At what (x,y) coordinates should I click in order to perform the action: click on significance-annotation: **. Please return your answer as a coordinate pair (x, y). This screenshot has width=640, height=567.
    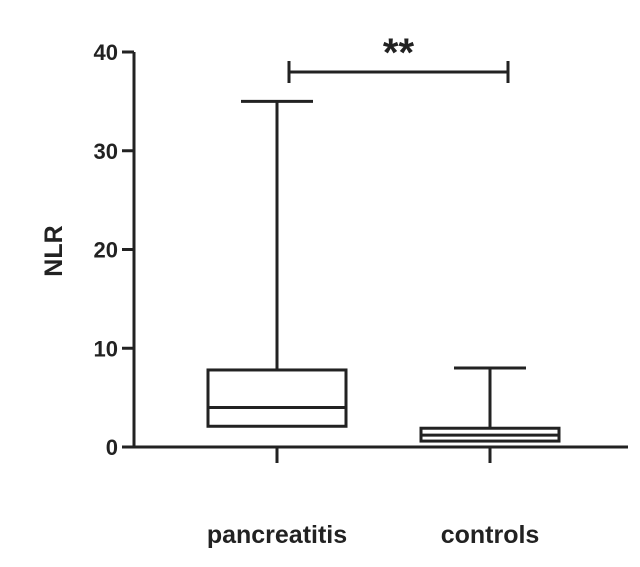
    Looking at the image, I should click on (398, 57).